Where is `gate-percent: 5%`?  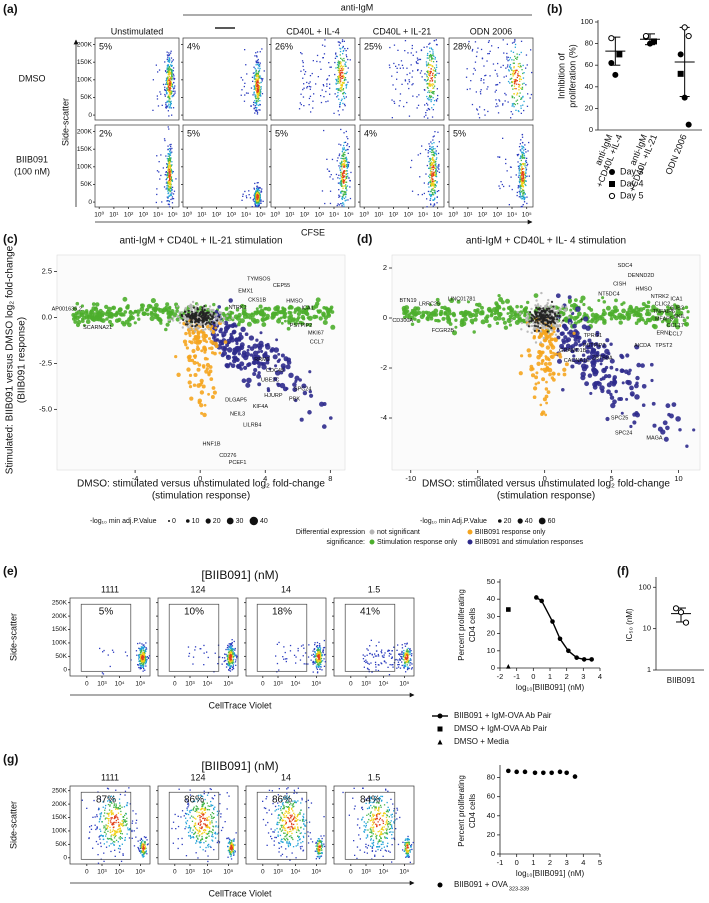 gate-percent: 5% is located at coordinates (193, 133).